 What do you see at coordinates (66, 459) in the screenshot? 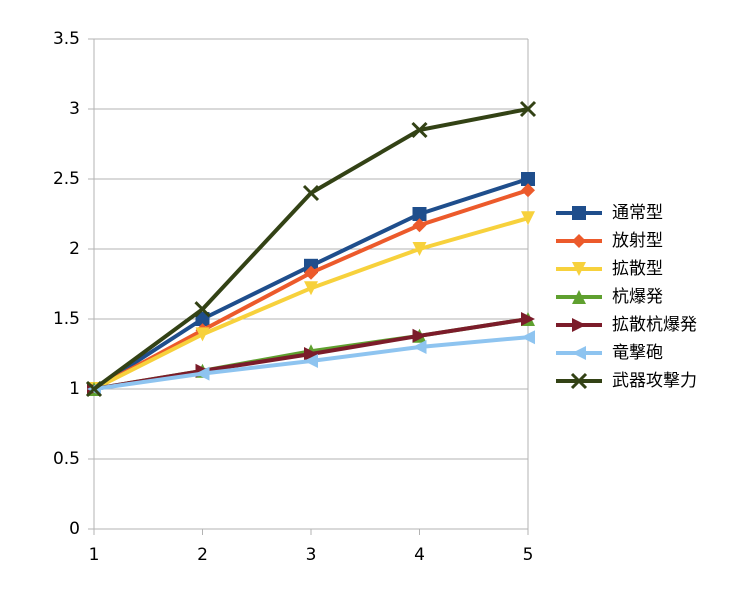
I see `y-tick-label: 0.5` at bounding box center [66, 459].